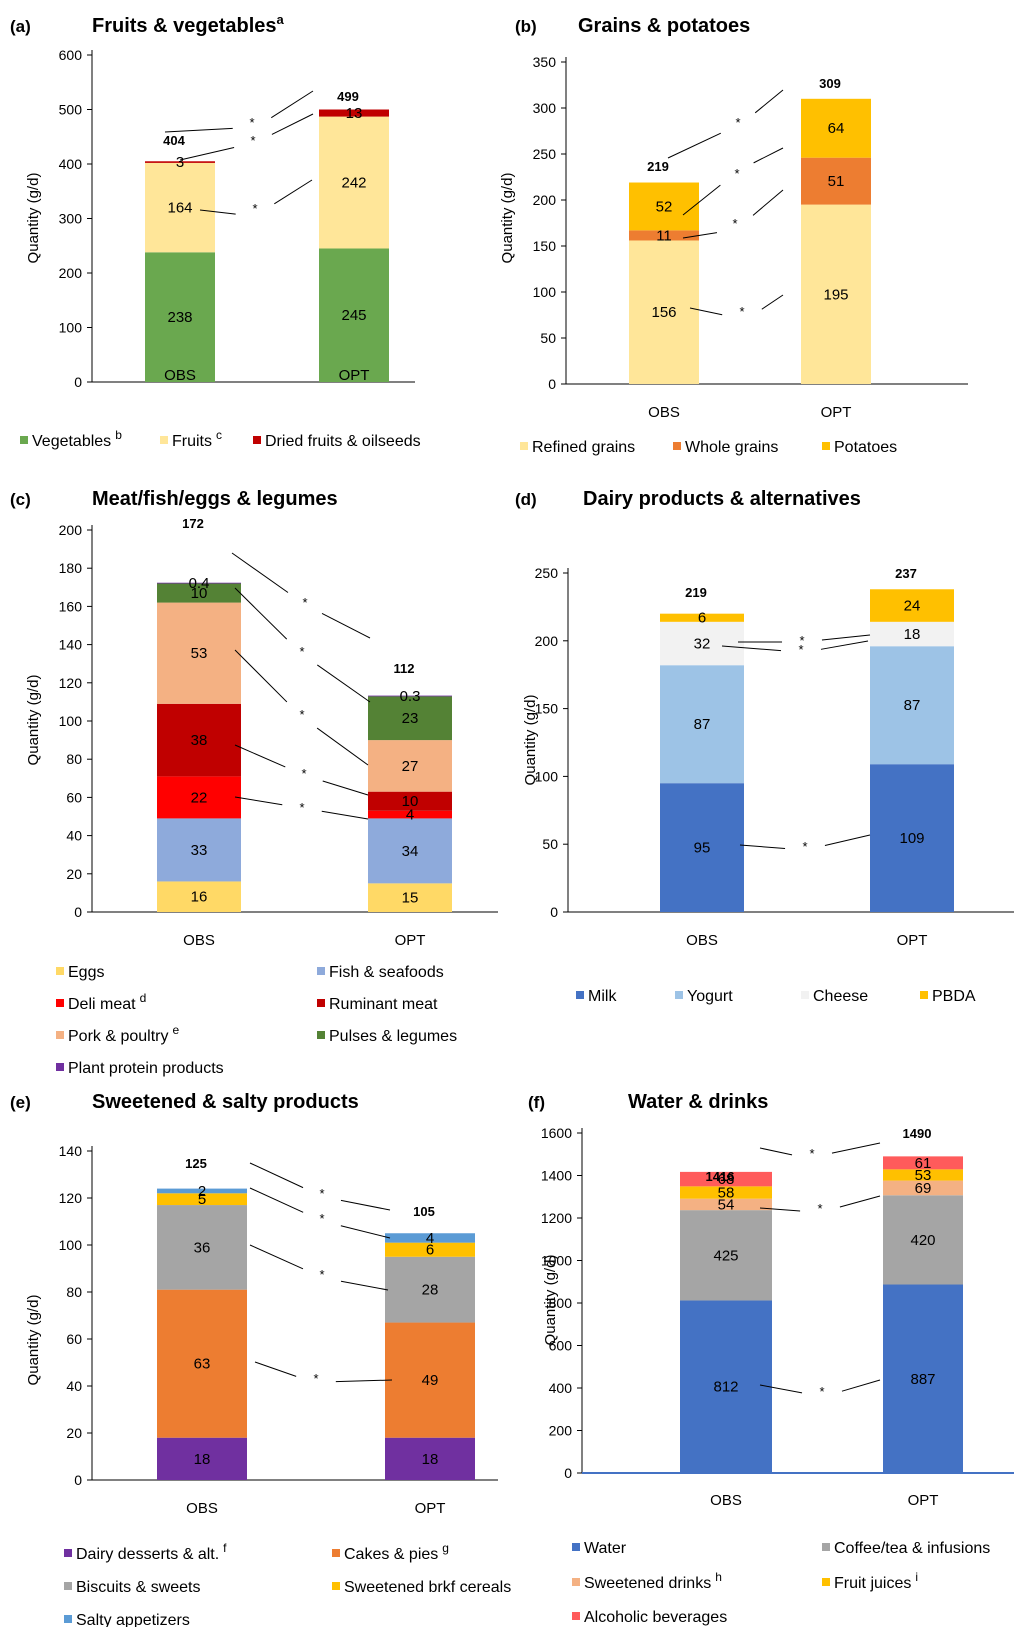 This screenshot has height=1627, width=1014. Describe the element at coordinates (281, 19) in the screenshot. I see `title-superscript: a` at that location.